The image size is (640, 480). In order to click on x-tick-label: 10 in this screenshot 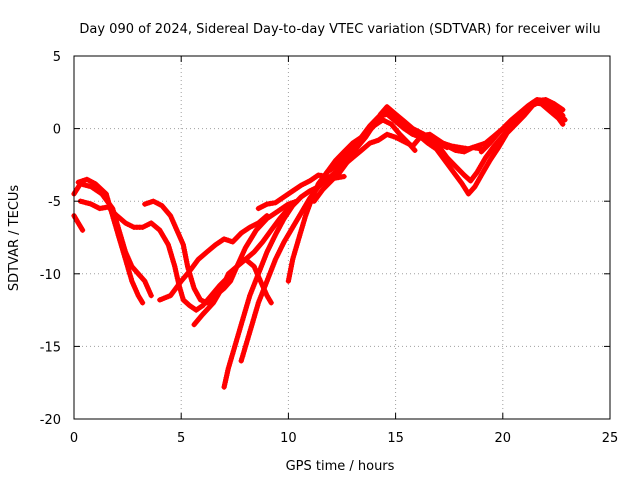, I will do `click(288, 438)`.